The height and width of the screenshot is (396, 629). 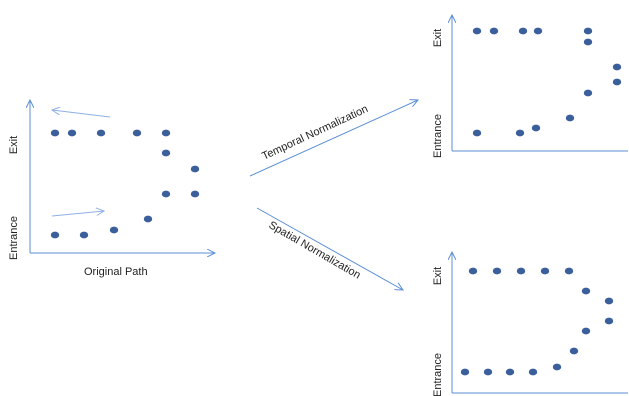 What do you see at coordinates (14, 145) in the screenshot?
I see `original-ylabel-exit: Exit` at bounding box center [14, 145].